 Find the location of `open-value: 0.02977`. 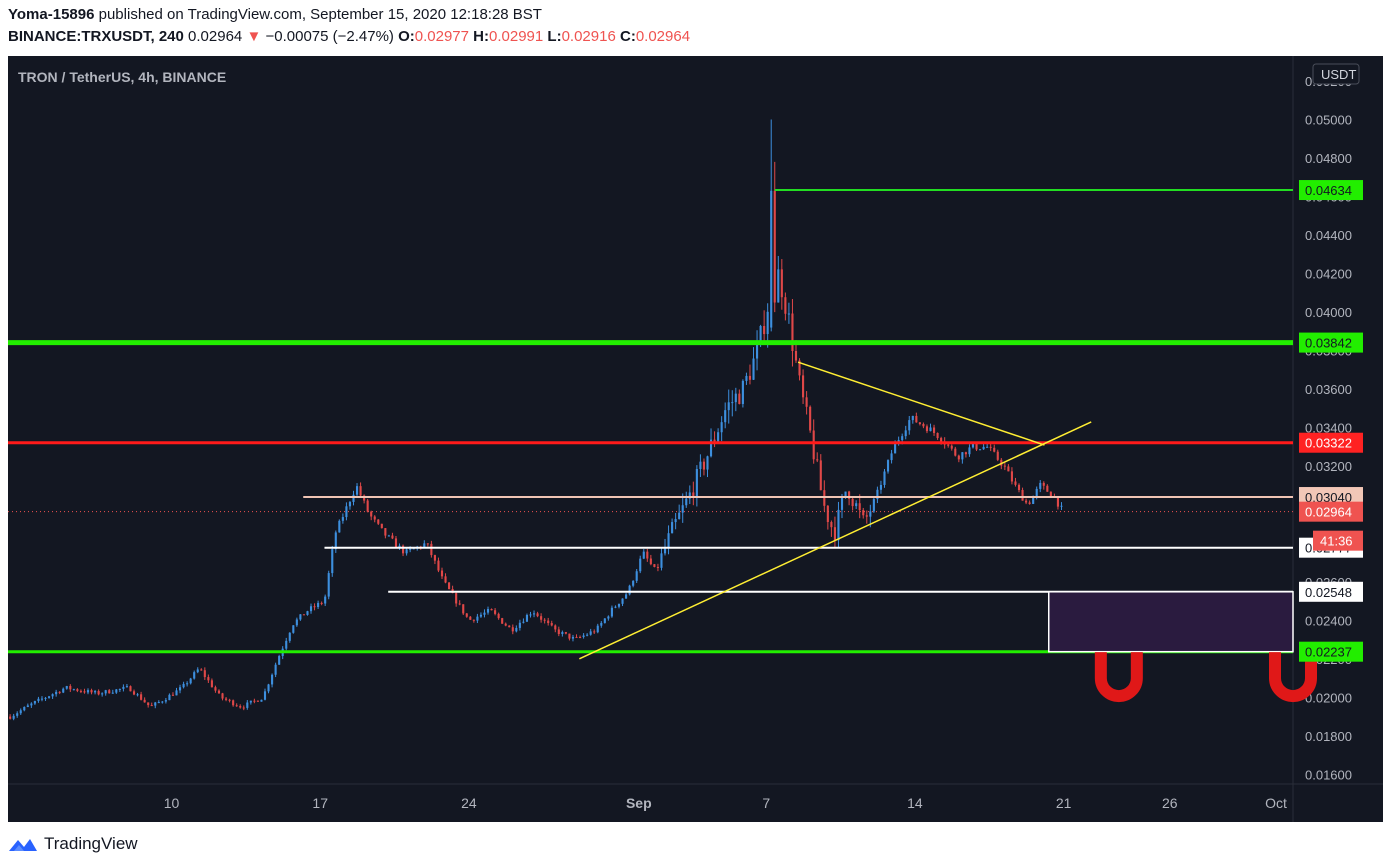

open-value: 0.02977 is located at coordinates (441, 36).